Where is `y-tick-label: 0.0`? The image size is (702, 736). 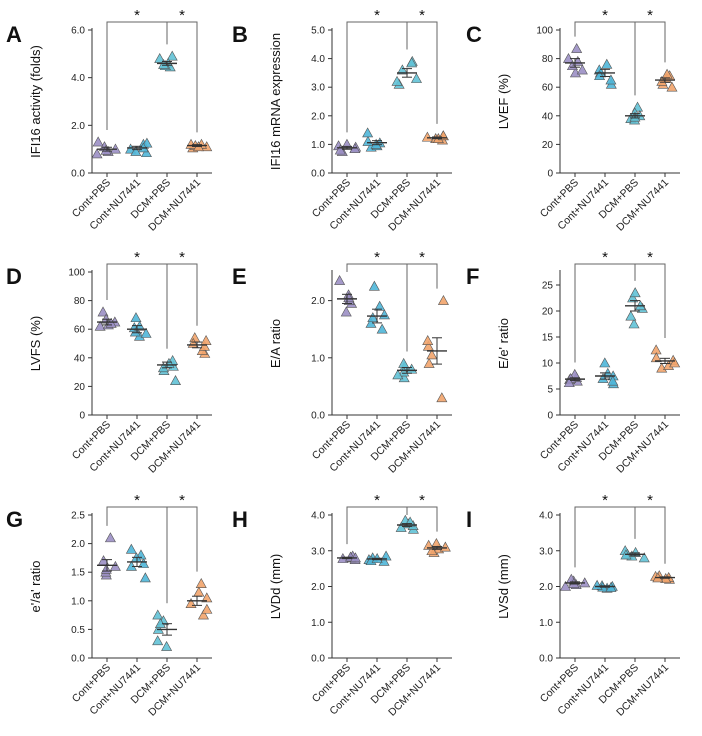 y-tick-label: 0.0 is located at coordinates (78, 174).